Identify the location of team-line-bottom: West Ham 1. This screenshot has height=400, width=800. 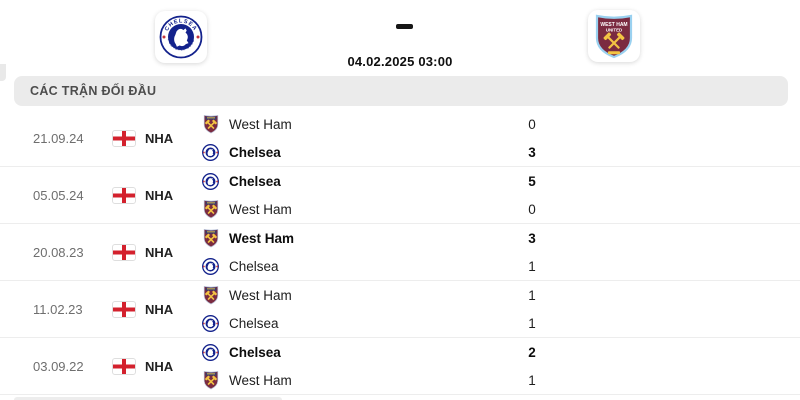
(374, 380).